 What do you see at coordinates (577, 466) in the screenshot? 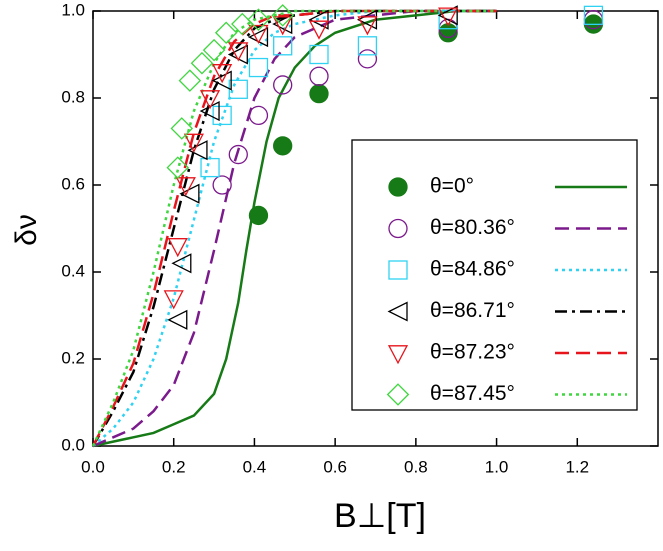
I see `x-tick-label: 1.2` at bounding box center [577, 466].